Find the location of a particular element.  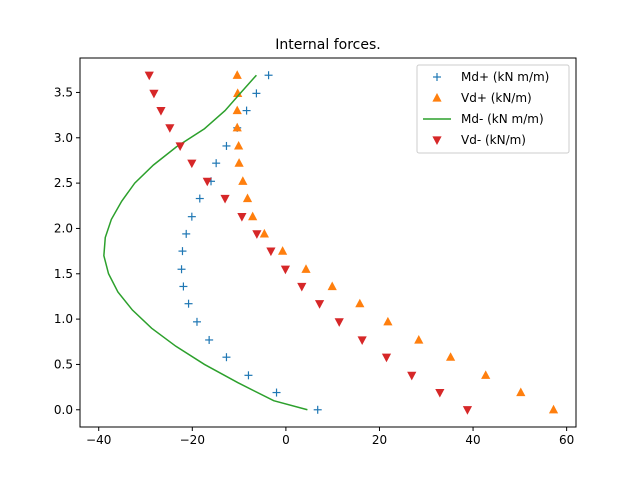

y-tick-label: 2.5 is located at coordinates (63, 183).